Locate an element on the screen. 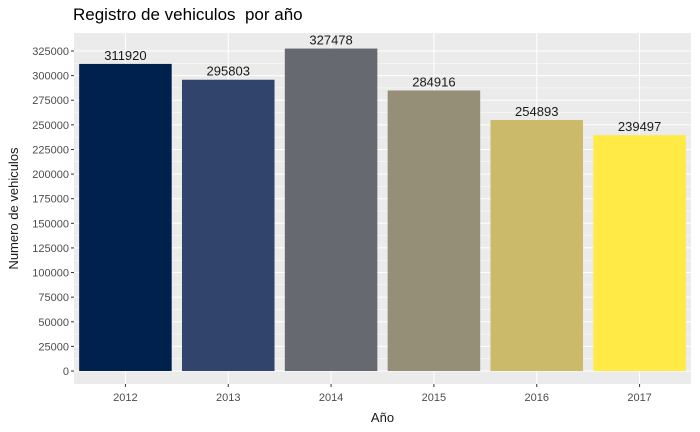 The image size is (700, 432). bar-2016 is located at coordinates (537, 245).